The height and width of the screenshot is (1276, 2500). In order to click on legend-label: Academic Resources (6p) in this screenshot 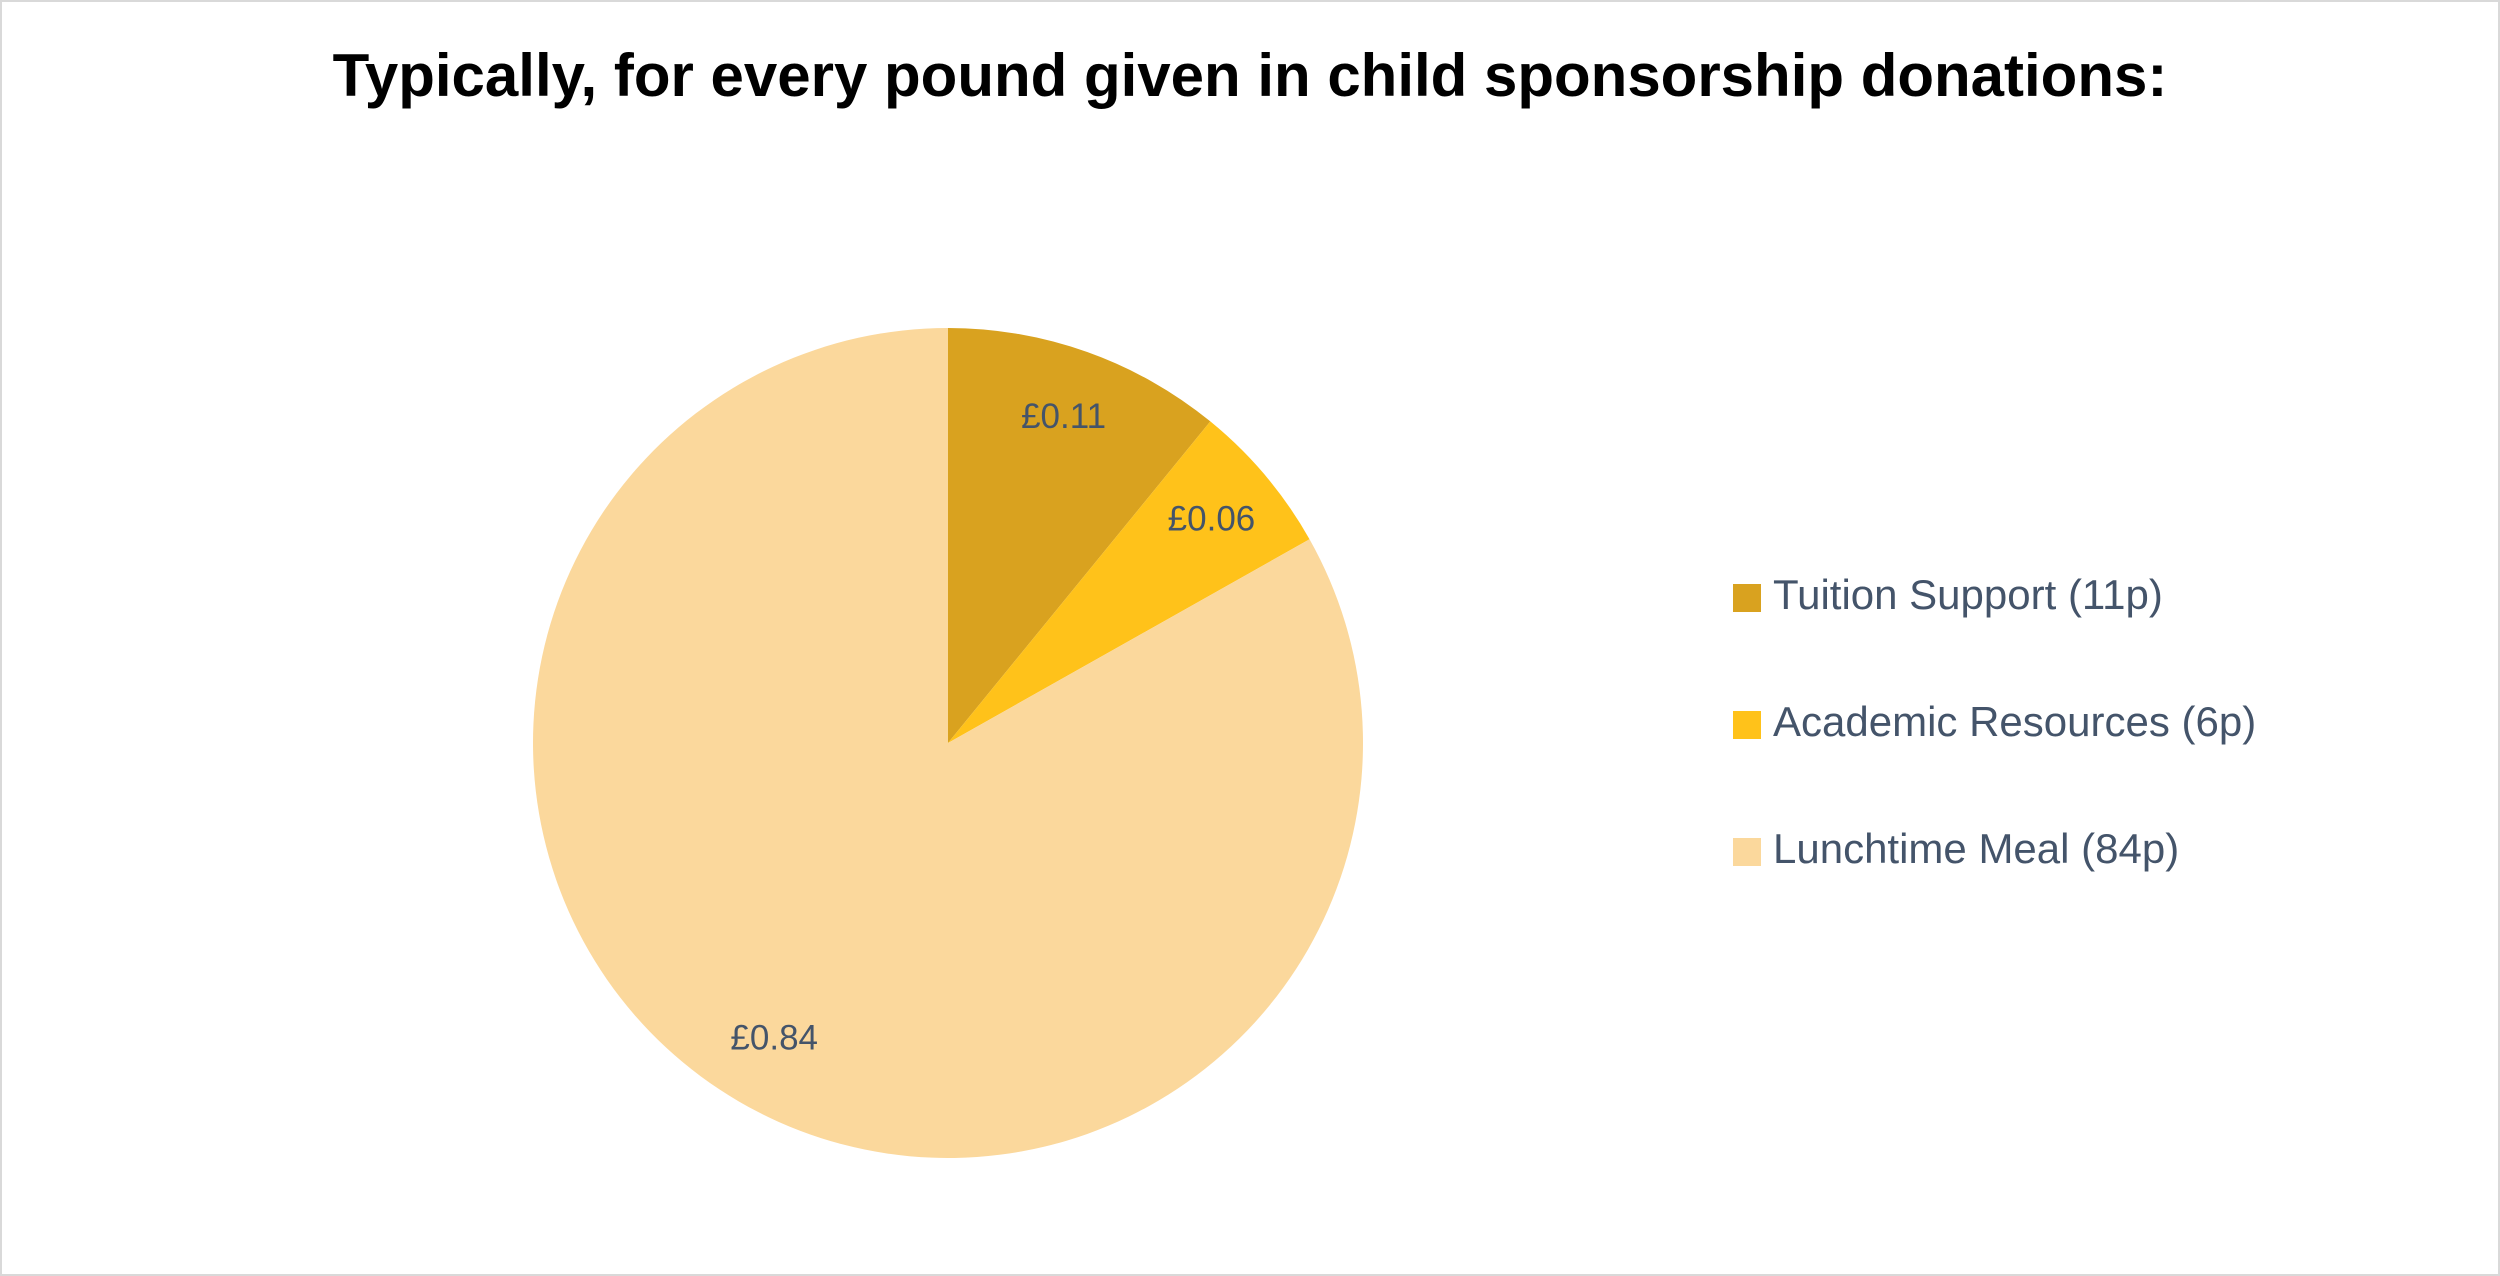, I will do `click(2014, 721)`.